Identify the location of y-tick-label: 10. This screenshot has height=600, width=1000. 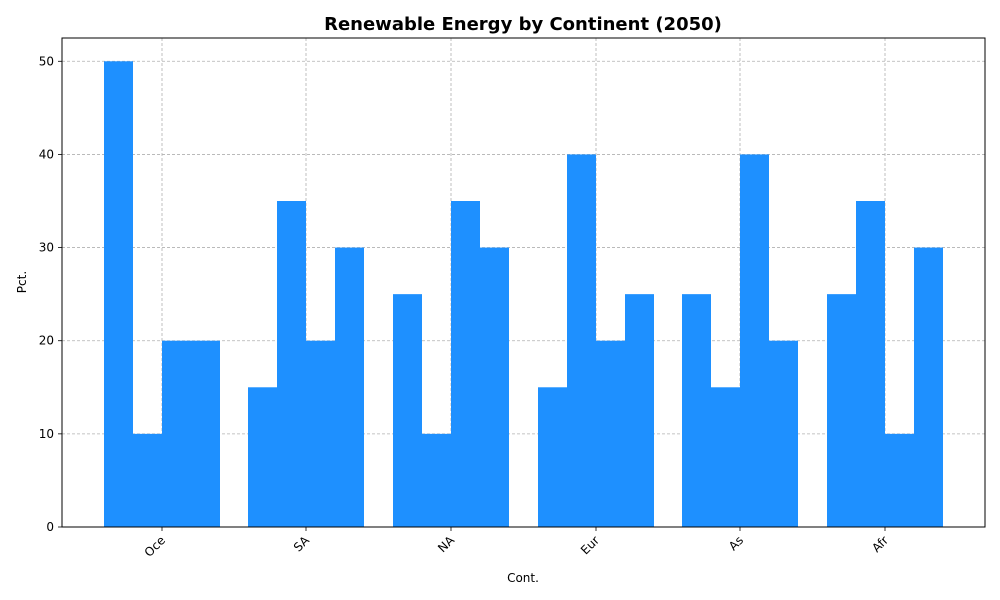
(46, 434).